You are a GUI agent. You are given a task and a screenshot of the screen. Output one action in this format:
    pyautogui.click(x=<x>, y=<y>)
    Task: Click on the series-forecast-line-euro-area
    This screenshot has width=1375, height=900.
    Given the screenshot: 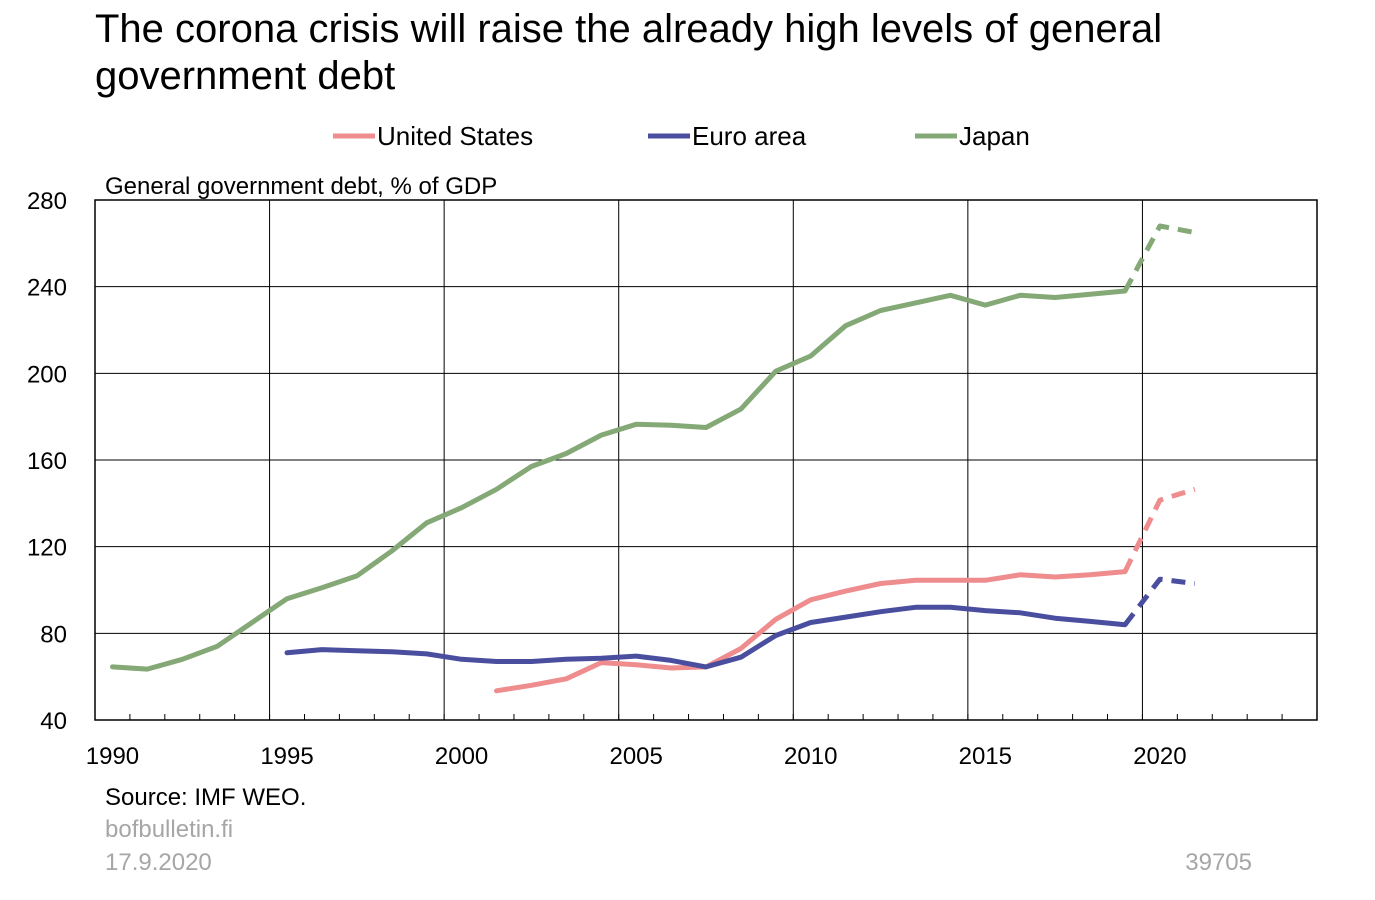 What is the action you would take?
    pyautogui.click(x=1159, y=601)
    